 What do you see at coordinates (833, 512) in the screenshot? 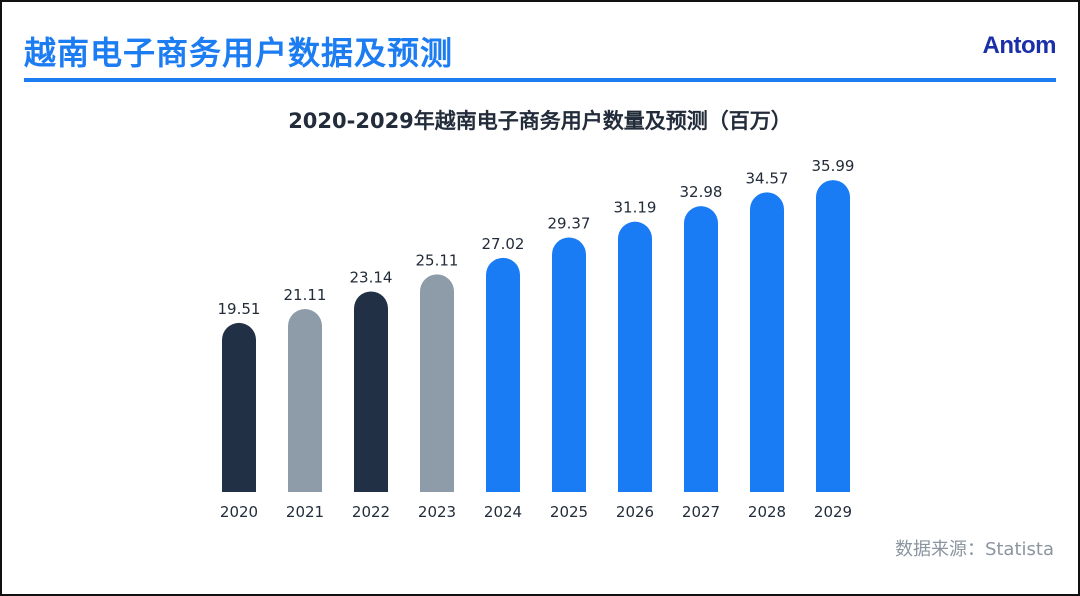
I see `x-tick-label: 2029` at bounding box center [833, 512].